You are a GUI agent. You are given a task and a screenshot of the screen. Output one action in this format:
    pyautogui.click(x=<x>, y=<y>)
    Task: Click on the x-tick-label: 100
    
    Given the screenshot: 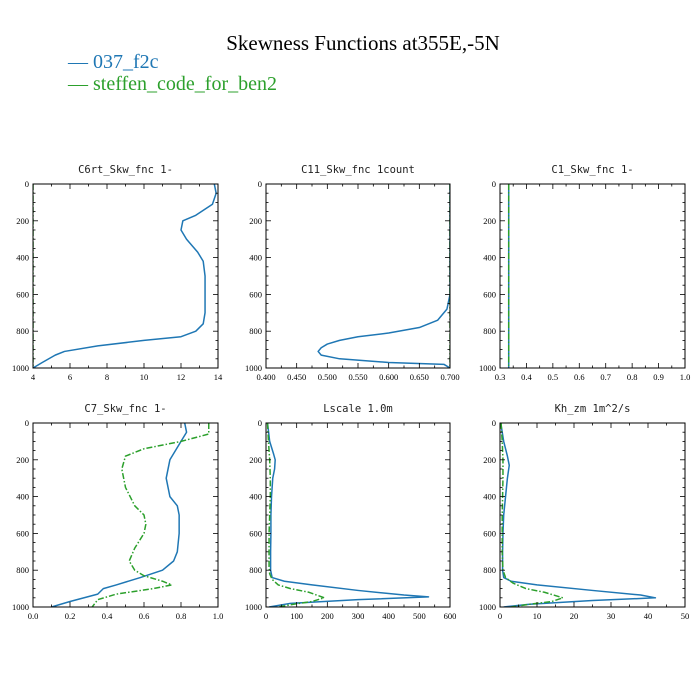 What is the action you would take?
    pyautogui.click(x=296, y=616)
    